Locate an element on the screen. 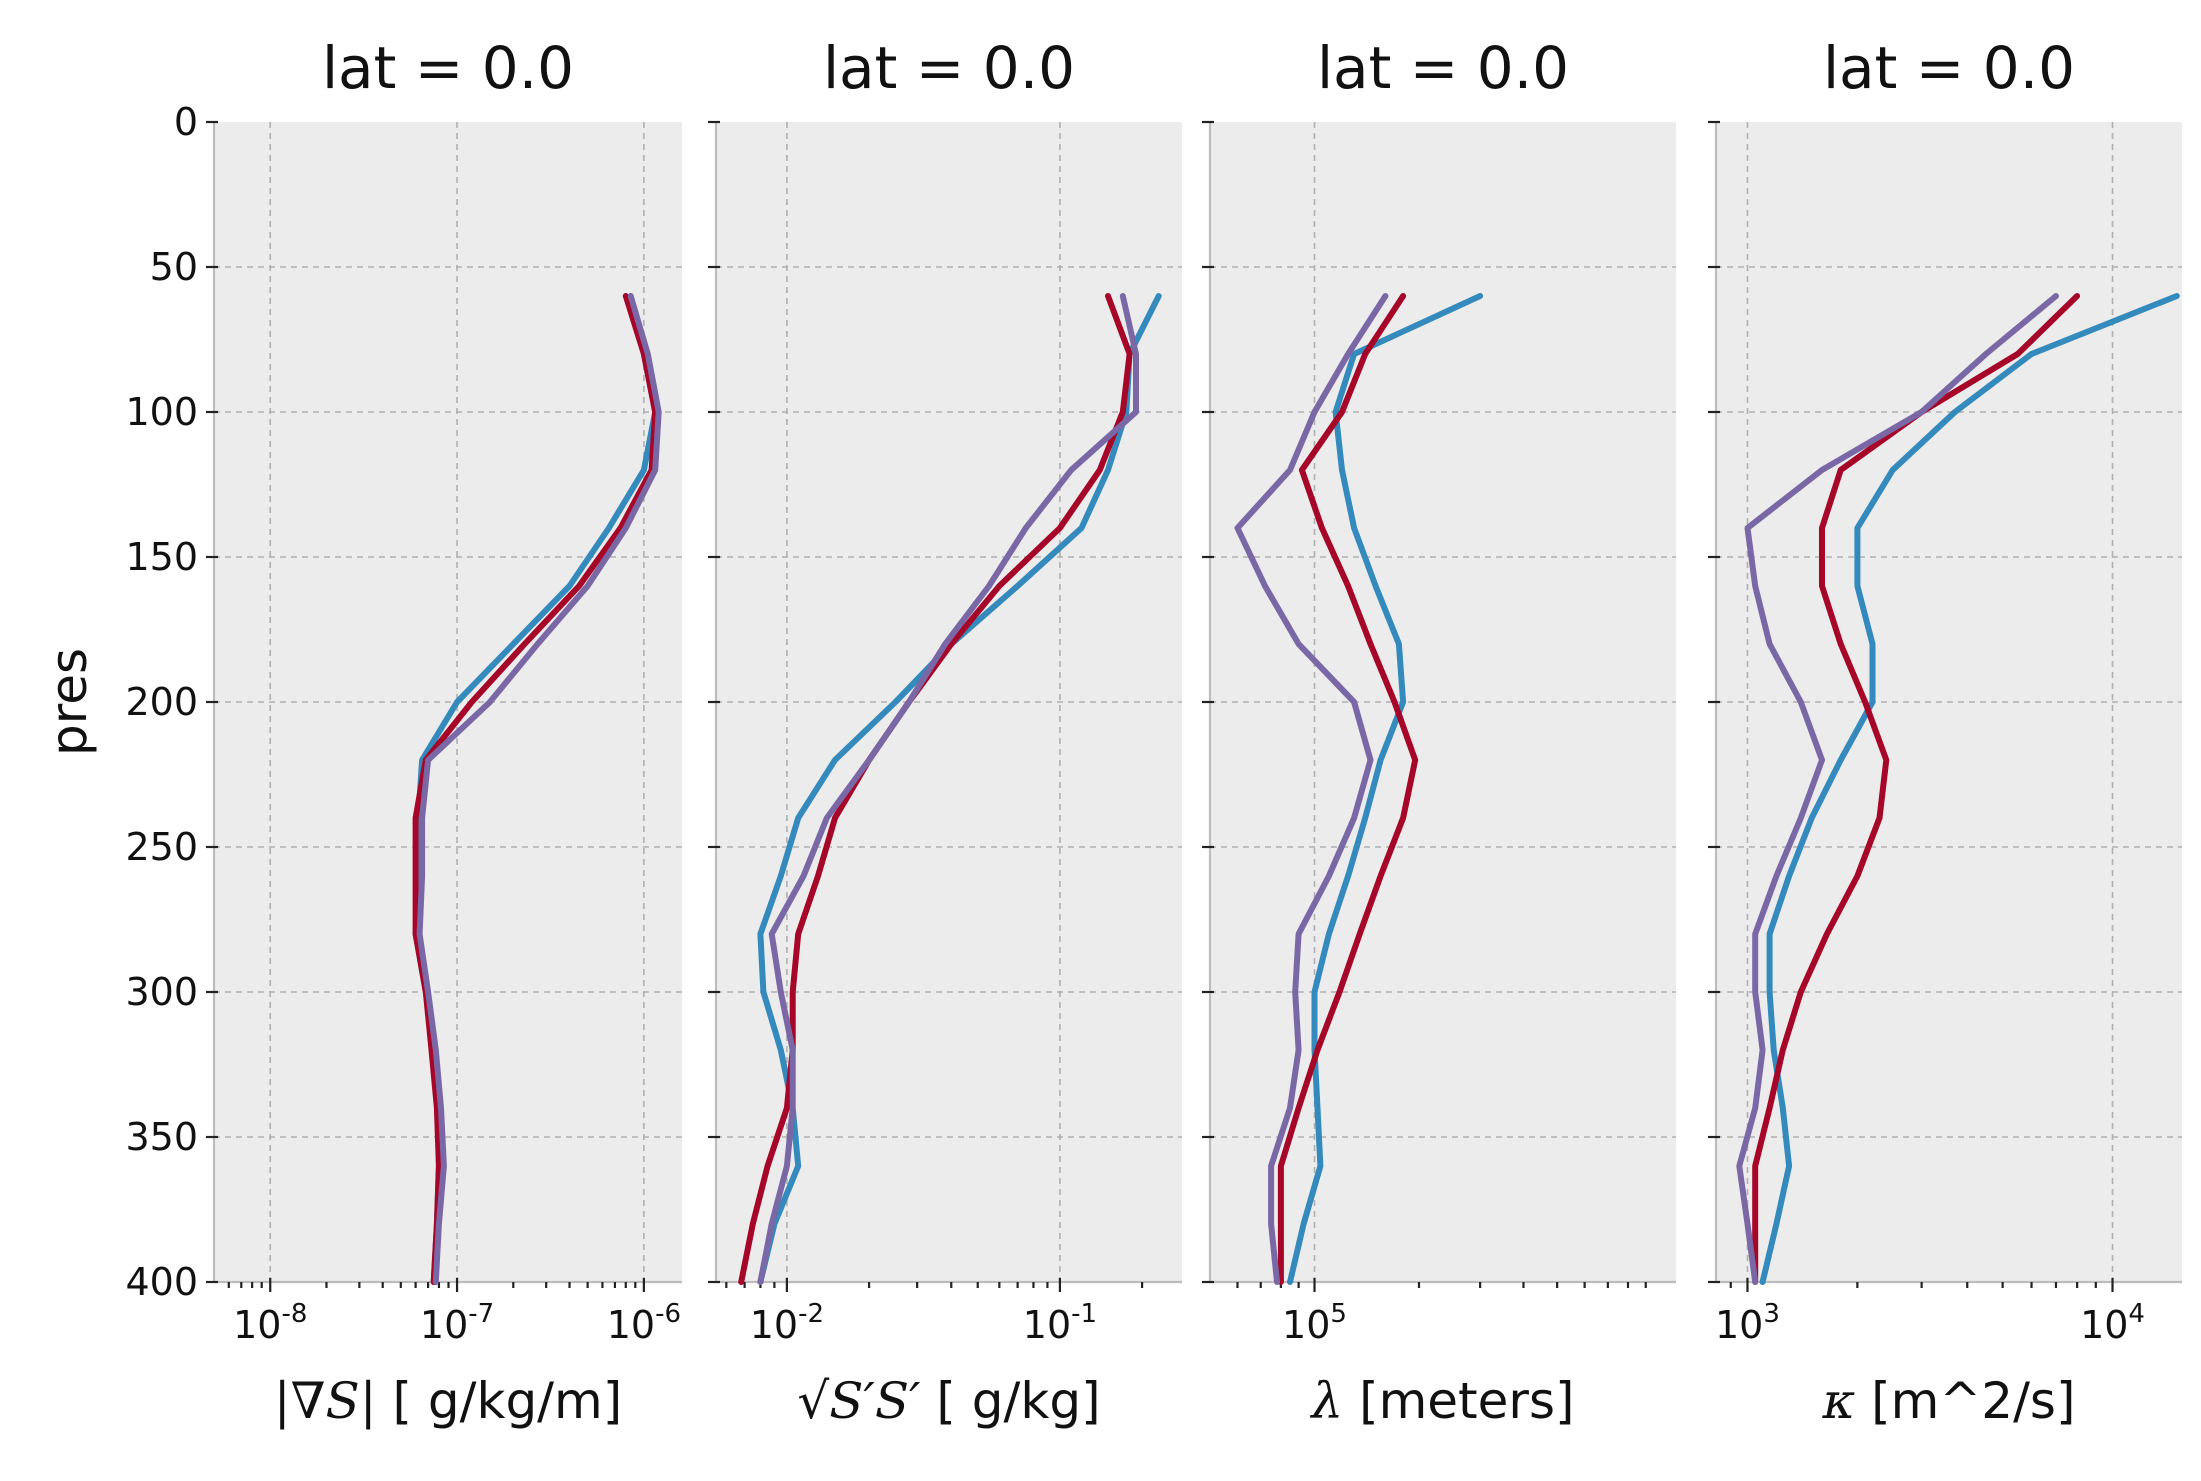 This screenshot has height=1481, width=2201. y-tick-label: 100 is located at coordinates (161, 412).